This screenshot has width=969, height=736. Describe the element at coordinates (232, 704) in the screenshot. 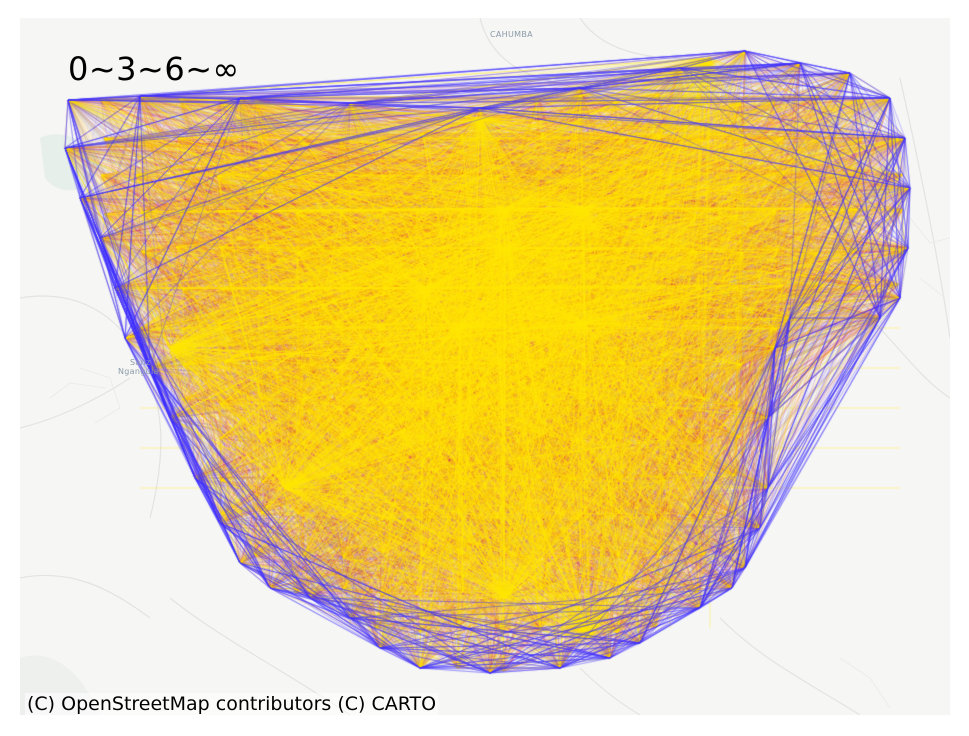

I see `map-attribution: (C) OpenStreetMap contributors (C) CARTO` at that location.